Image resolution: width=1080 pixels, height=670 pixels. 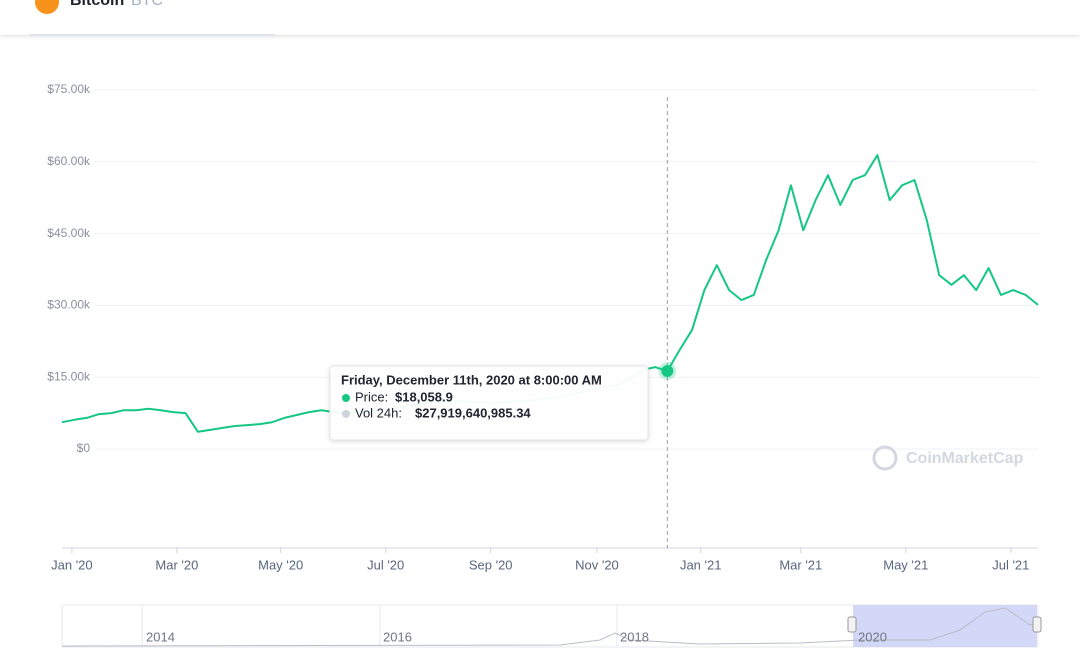 I want to click on x-tick-label: Mar '20, so click(x=176, y=564).